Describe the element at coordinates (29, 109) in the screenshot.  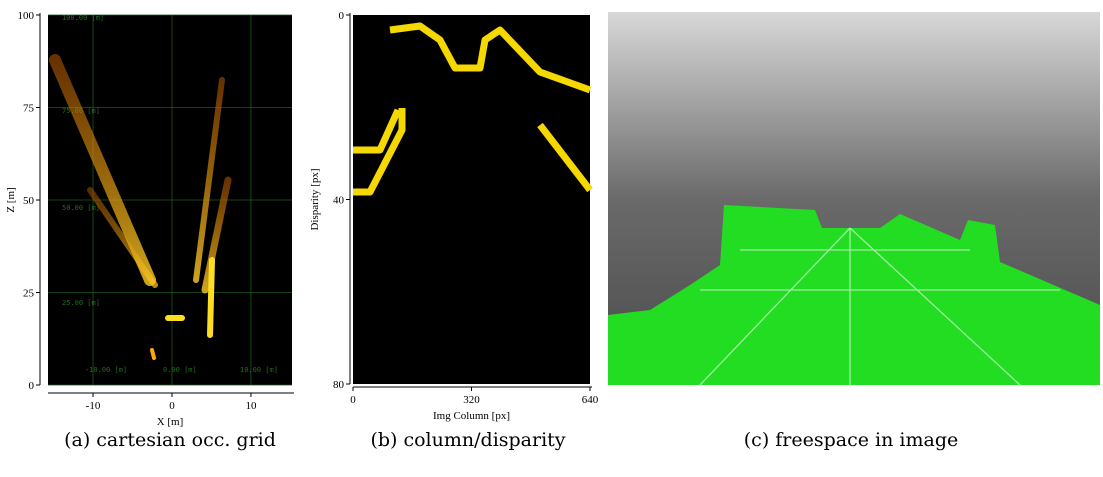
I see `y-tick-label: 75` at that location.